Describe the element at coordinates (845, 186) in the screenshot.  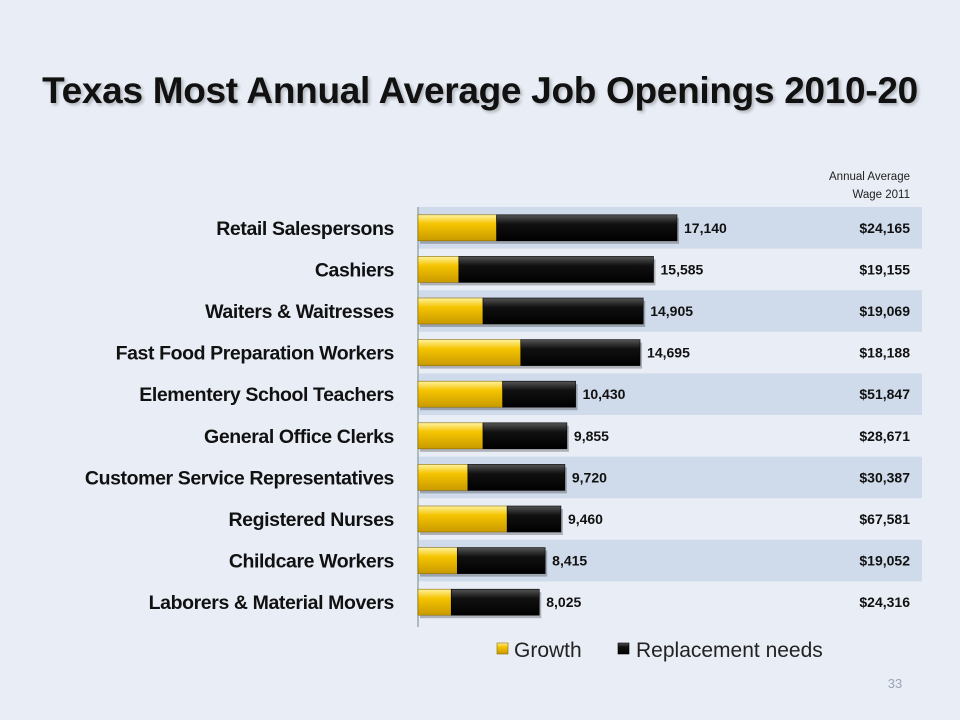
I see `wage-column-header: Annual Average Wage 2011` at that location.